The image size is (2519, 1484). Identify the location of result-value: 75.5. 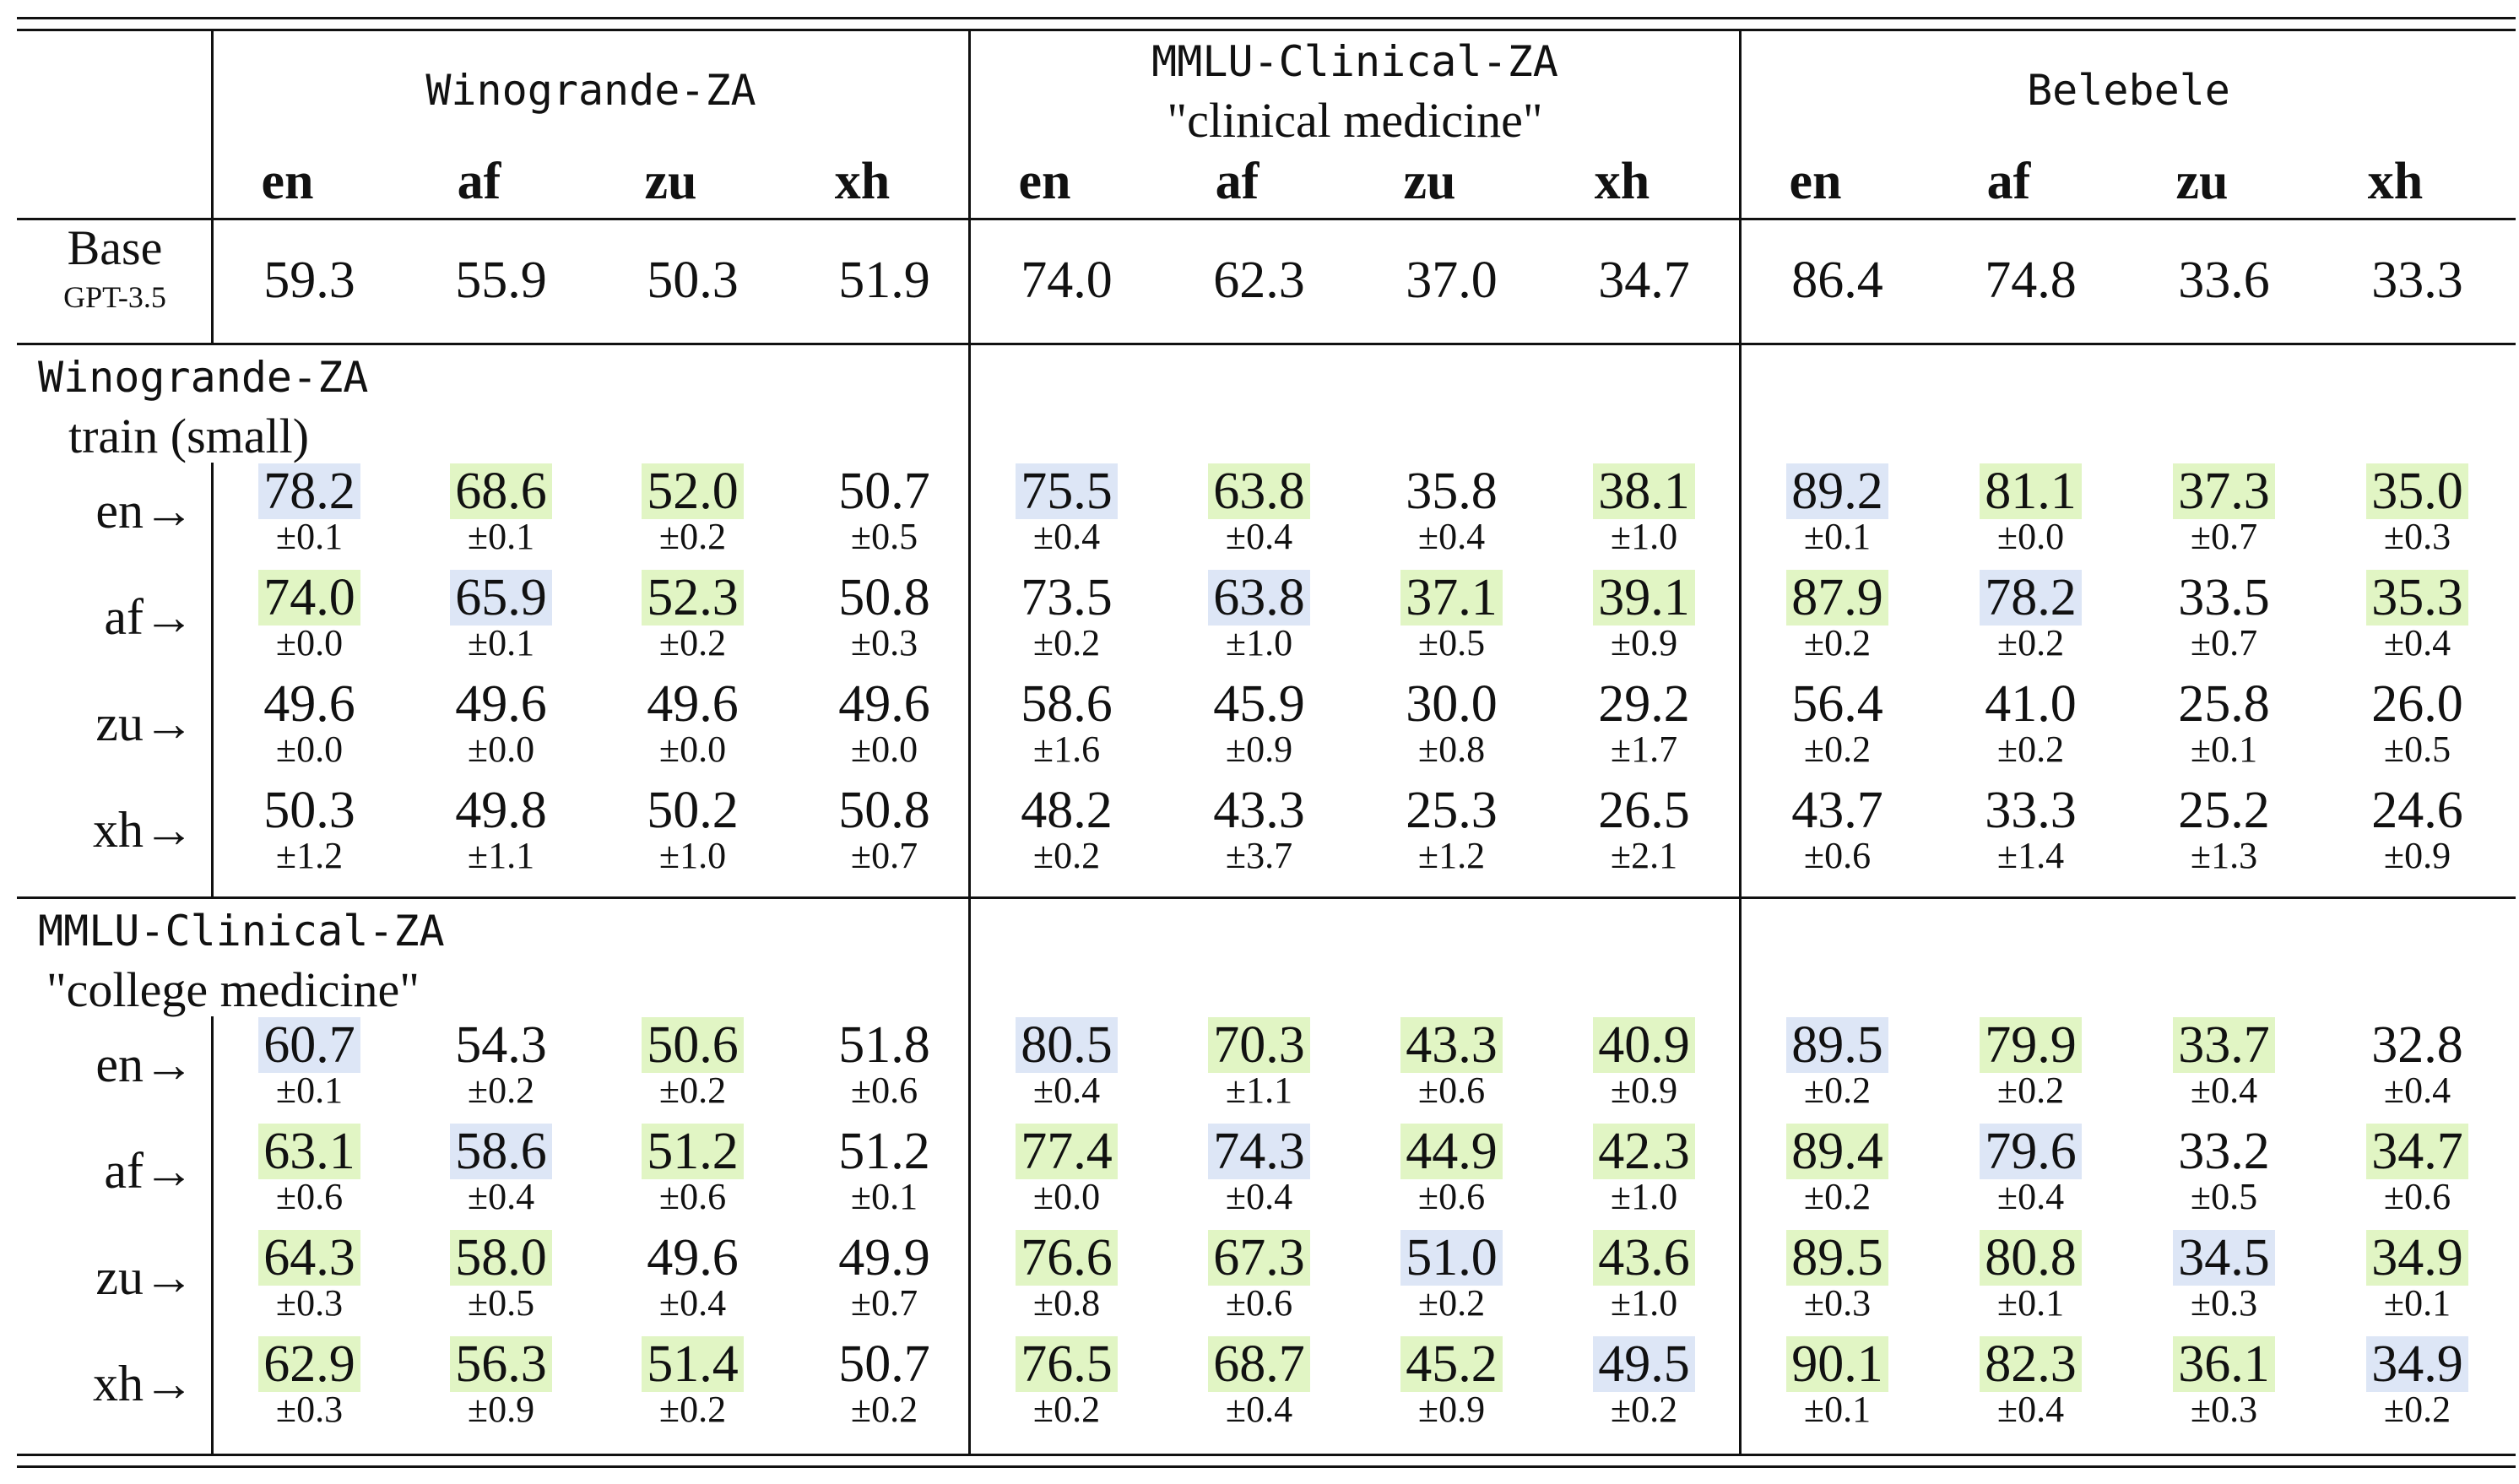
(1067, 491).